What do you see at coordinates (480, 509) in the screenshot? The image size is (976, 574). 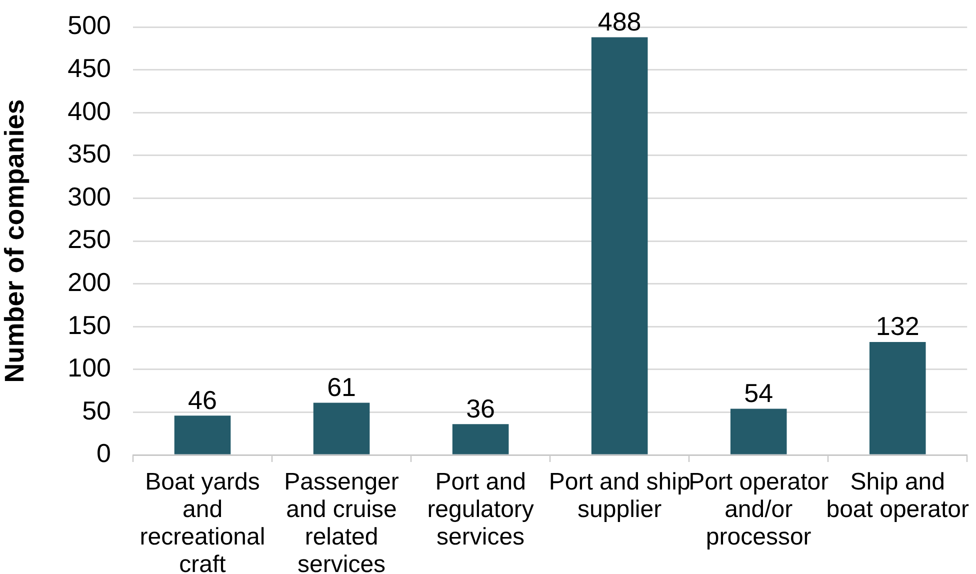 I see `x-tick-label: Port and regulatory services` at bounding box center [480, 509].